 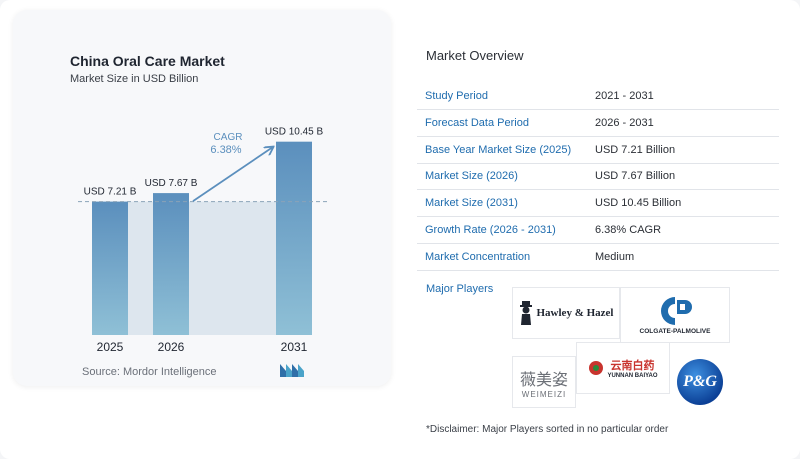 What do you see at coordinates (471, 203) in the screenshot?
I see `overview-label: Market Size (2031)` at bounding box center [471, 203].